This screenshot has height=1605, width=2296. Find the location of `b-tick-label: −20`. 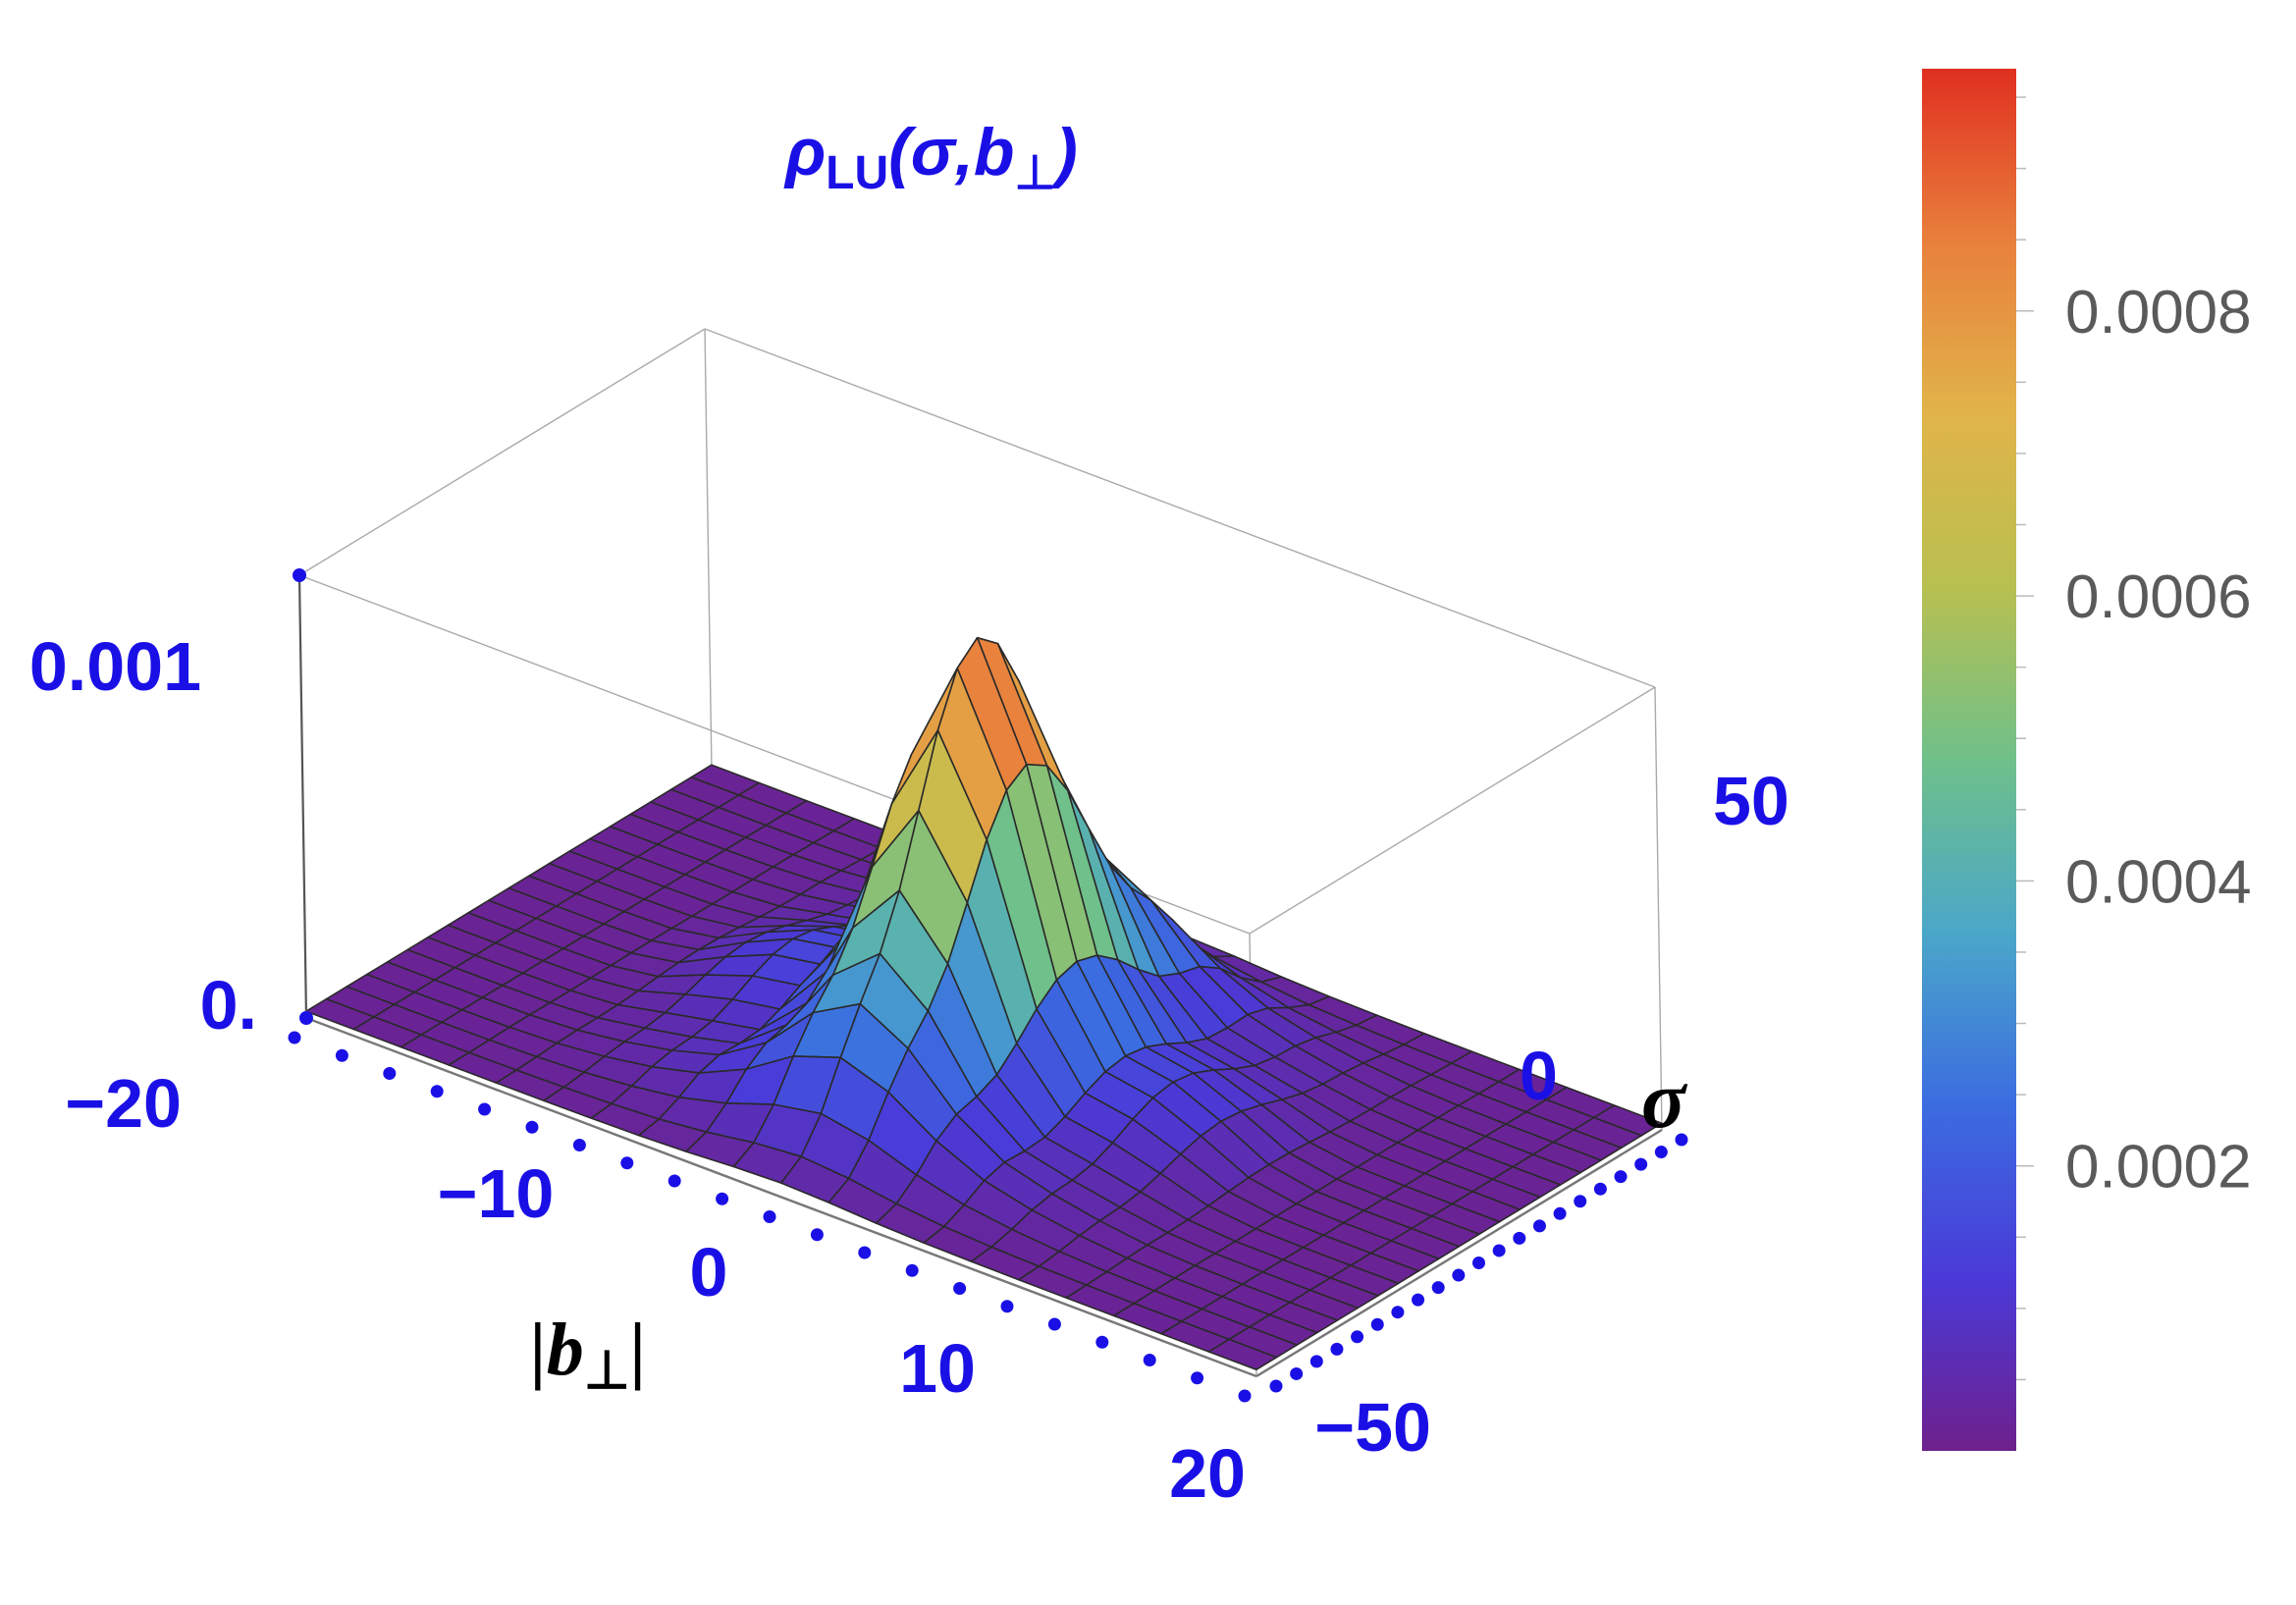

b-tick-label: −20 is located at coordinates (124, 1103).